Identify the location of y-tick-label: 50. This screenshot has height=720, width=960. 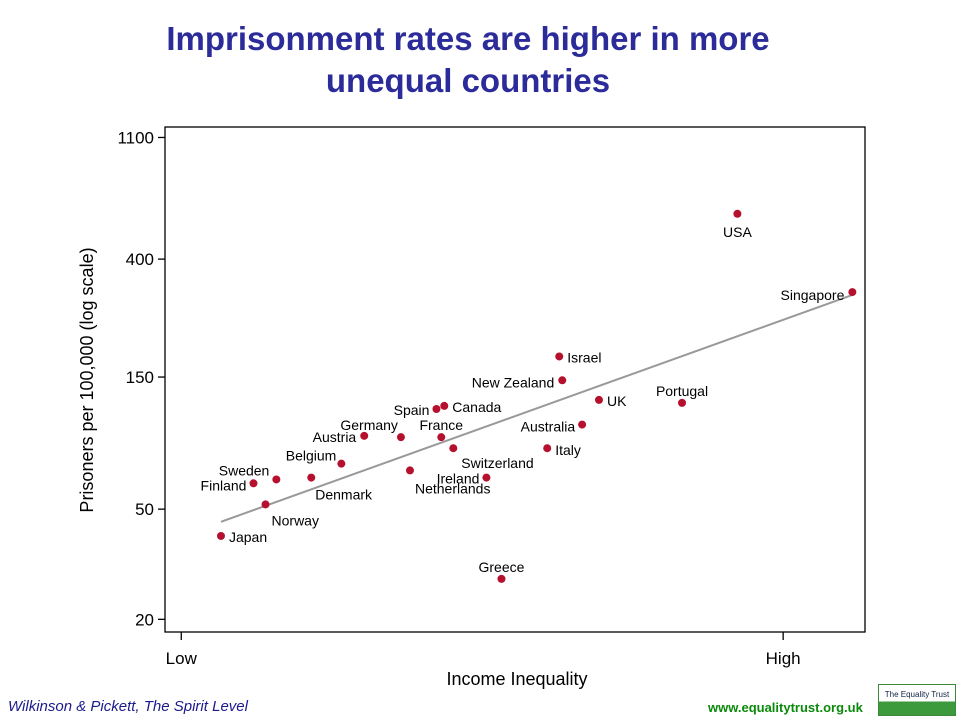
(144, 509).